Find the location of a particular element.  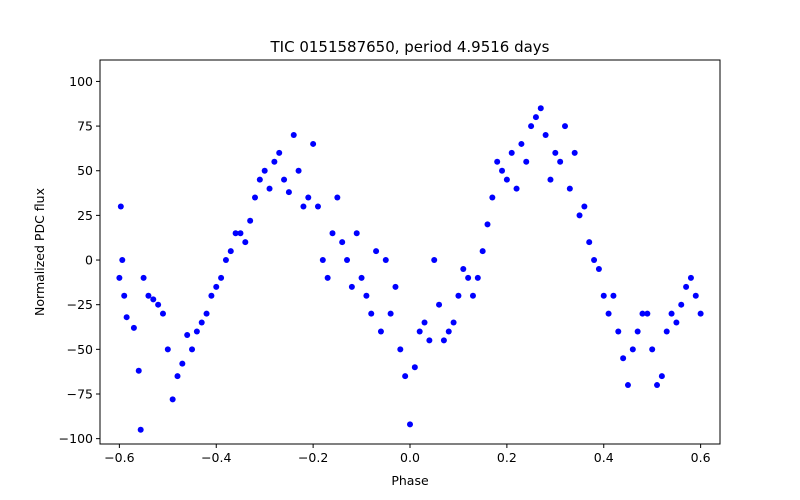

y-tick-label: 100 is located at coordinates (81, 81).